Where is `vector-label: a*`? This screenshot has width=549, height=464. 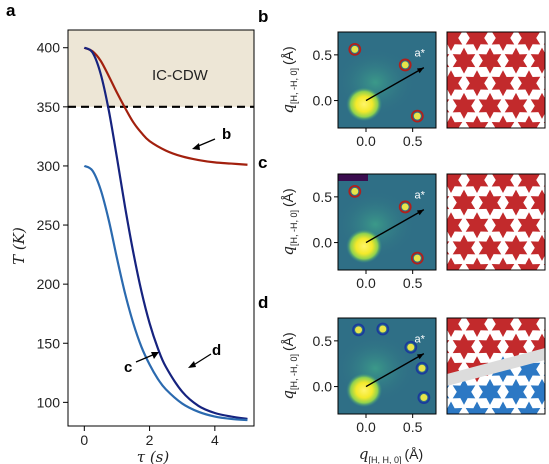 vector-label: a* is located at coordinates (420, 54).